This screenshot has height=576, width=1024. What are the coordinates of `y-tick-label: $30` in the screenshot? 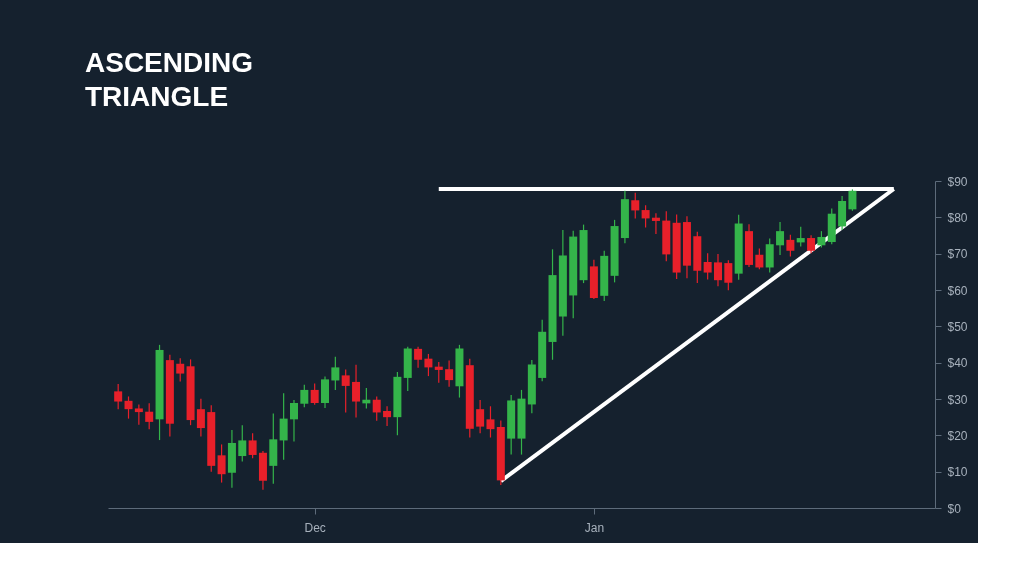 It's located at (957, 399).